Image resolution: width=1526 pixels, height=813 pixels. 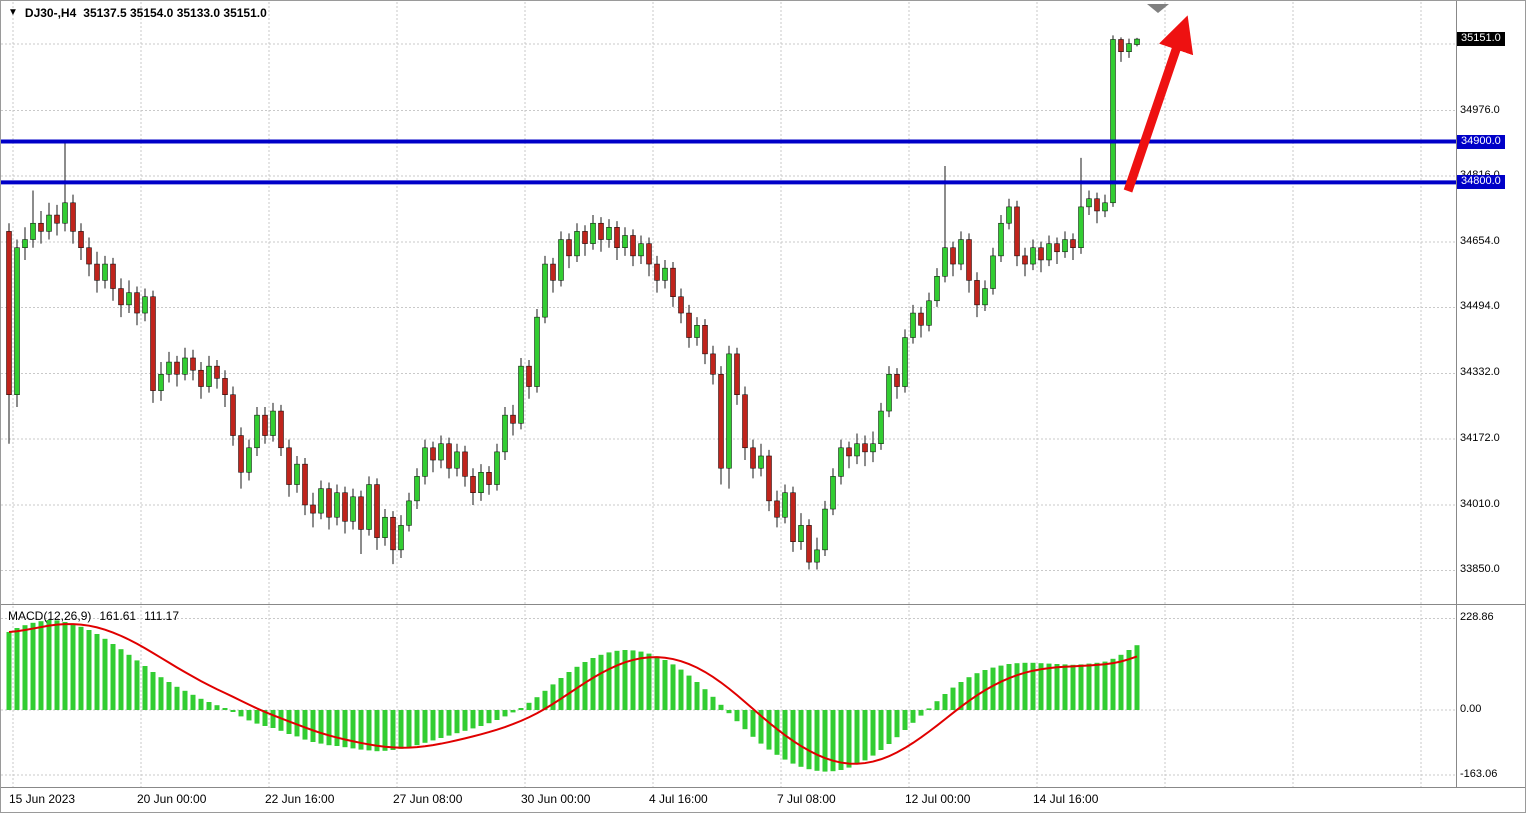 What do you see at coordinates (1066, 799) in the screenshot?
I see `time-axis-label: 14 Jul 16:00` at bounding box center [1066, 799].